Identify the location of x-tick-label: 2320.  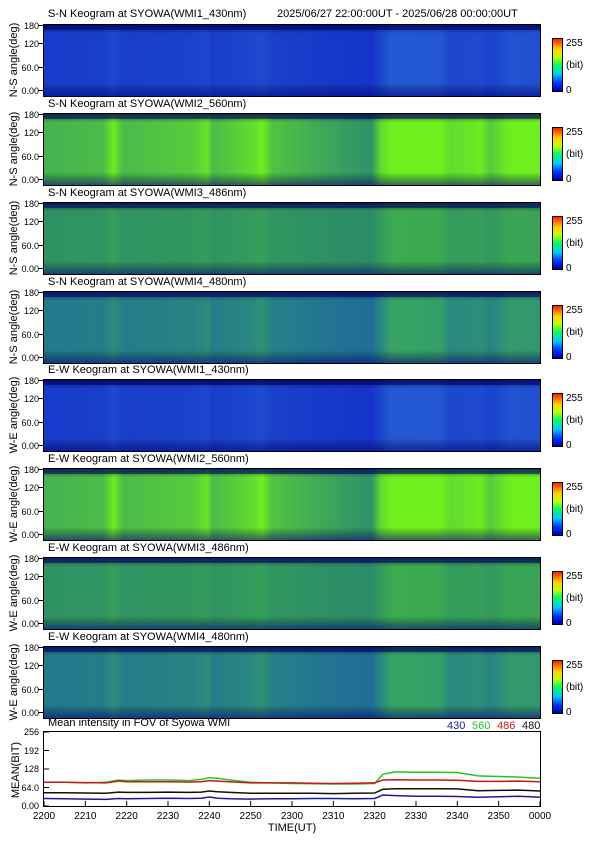
(374, 816).